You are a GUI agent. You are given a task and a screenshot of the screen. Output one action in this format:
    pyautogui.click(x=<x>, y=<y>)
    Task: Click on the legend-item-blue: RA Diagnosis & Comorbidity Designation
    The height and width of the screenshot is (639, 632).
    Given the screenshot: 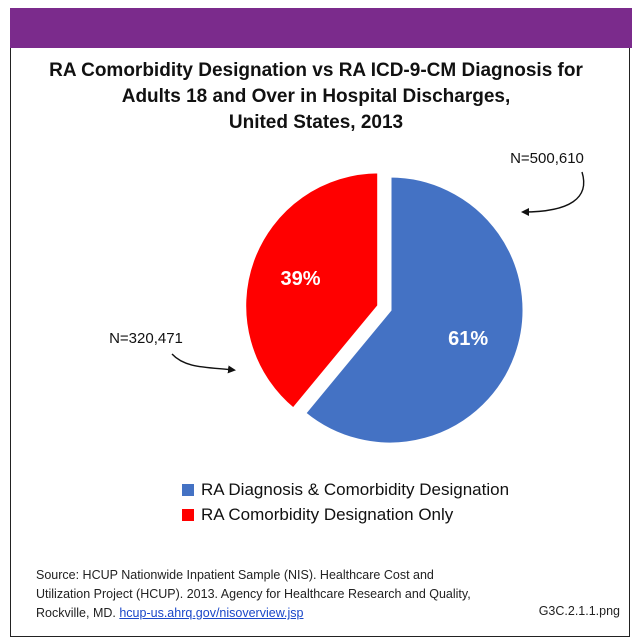 What is the action you would take?
    pyautogui.click(x=345, y=489)
    